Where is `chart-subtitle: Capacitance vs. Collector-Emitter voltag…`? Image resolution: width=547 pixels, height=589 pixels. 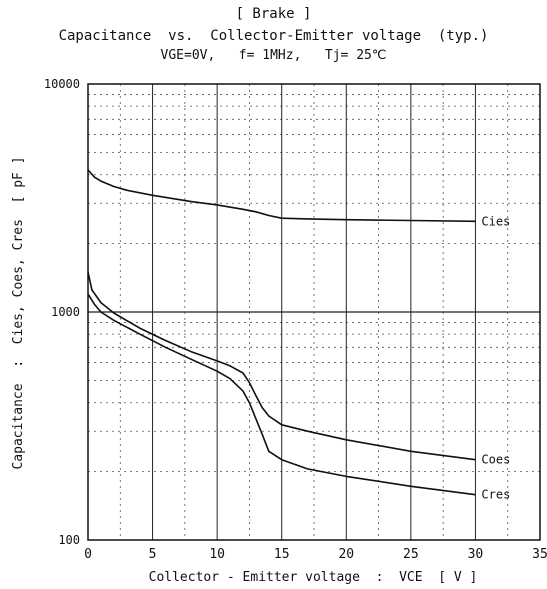
chart-subtitle: Capacitance vs. Collector-Emitter voltag… is located at coordinates (273, 36).